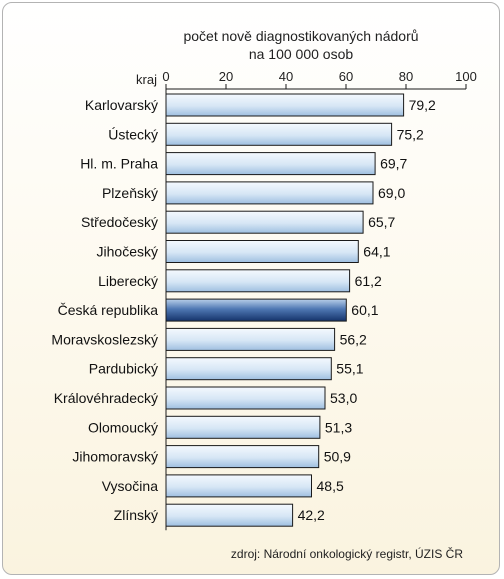 Image resolution: width=504 pixels, height=579 pixels. Describe the element at coordinates (121, 105) in the screenshot. I see `category-label: Karlovarský` at that location.